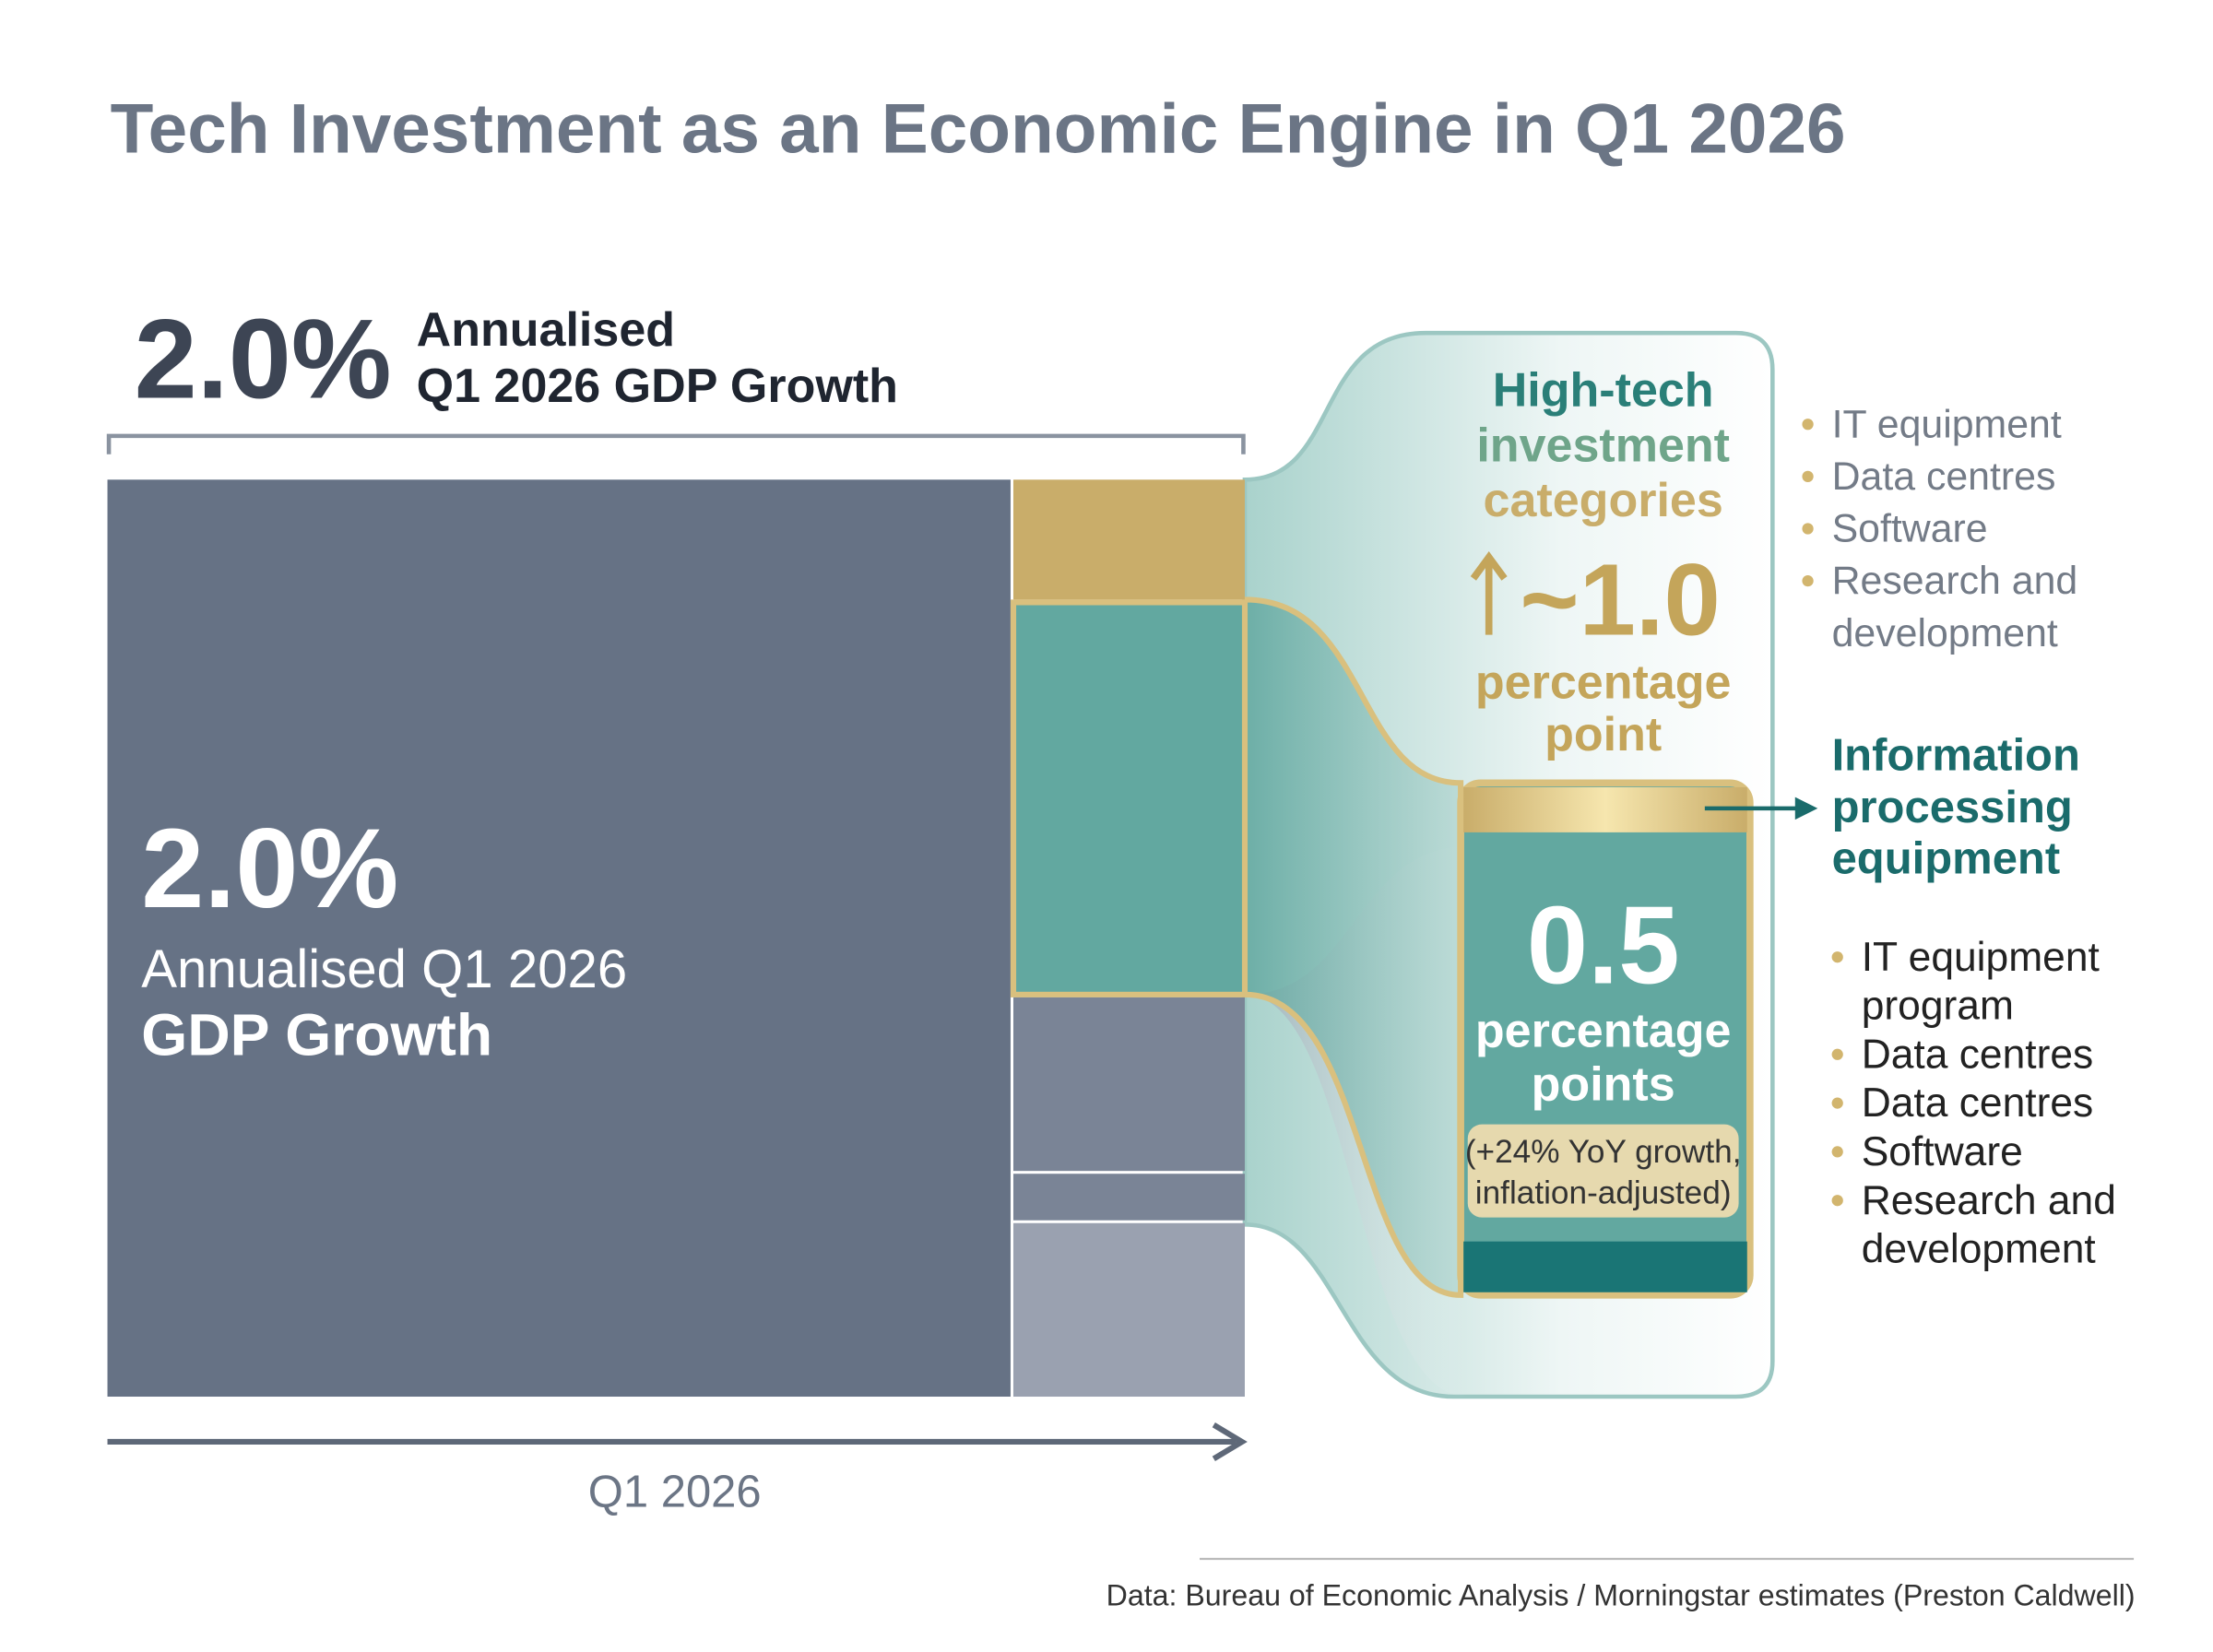  What do you see at coordinates (1952, 807) in the screenshot?
I see `subgroup-title: processing` at bounding box center [1952, 807].